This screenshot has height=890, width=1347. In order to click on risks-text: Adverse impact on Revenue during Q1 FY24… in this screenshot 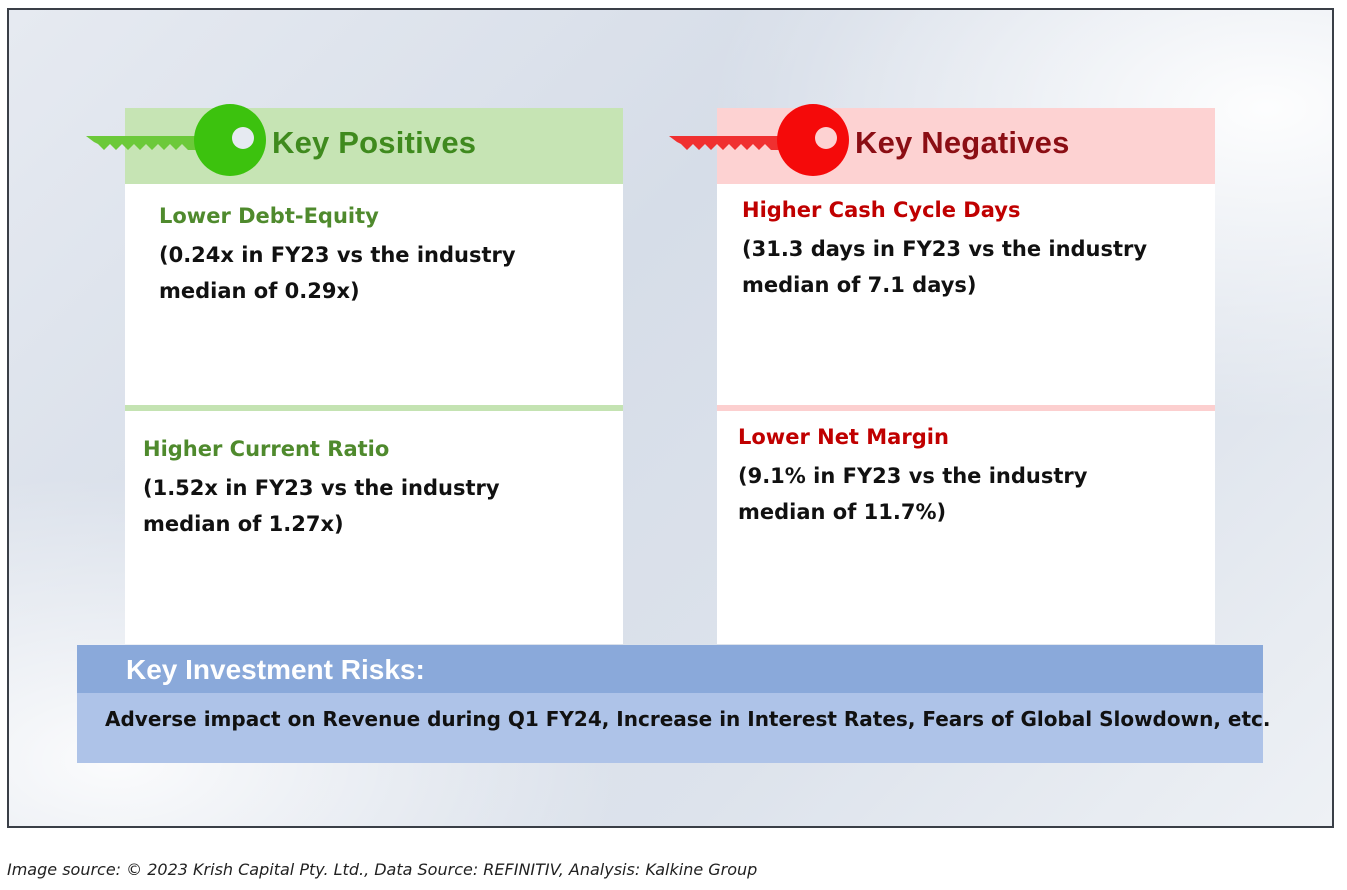, I will do `click(688, 719)`.